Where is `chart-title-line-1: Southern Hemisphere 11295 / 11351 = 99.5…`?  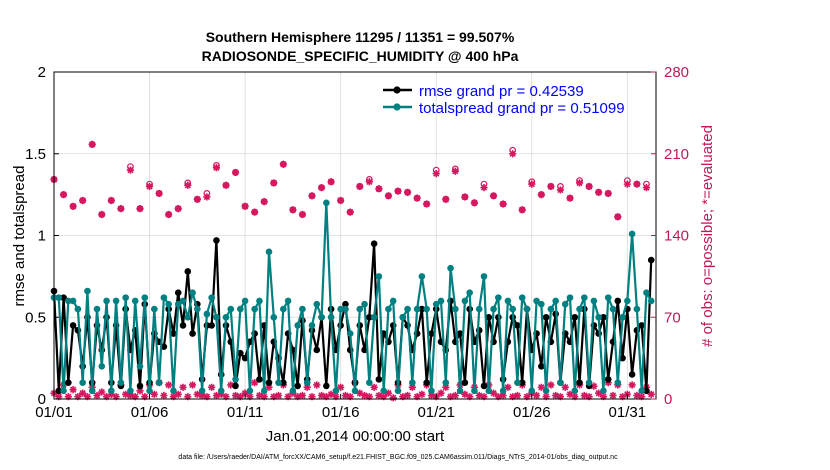 chart-title-line-1: Southern Hemisphere 11295 / 11351 = 99.5… is located at coordinates (360, 37).